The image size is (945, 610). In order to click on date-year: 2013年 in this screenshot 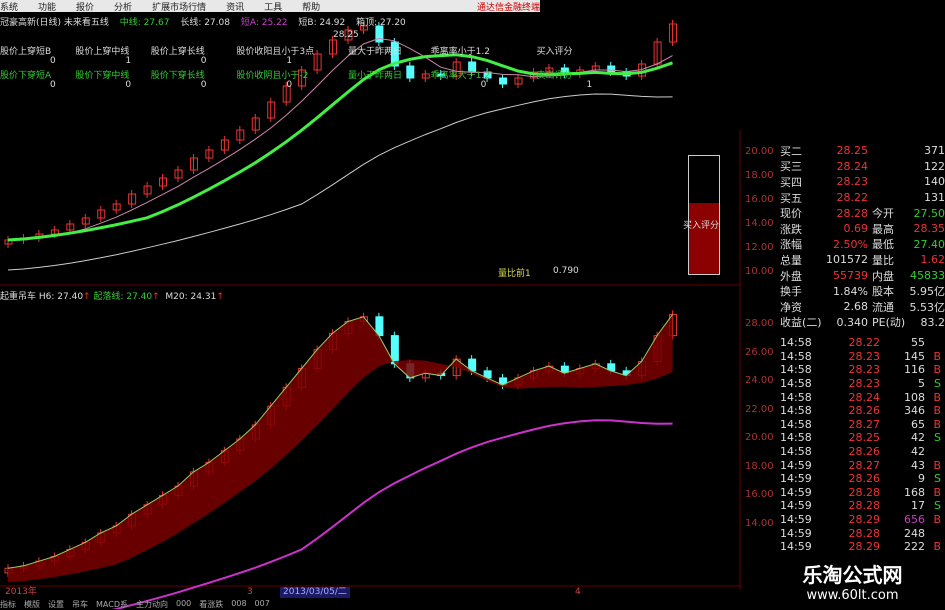, I will do `click(21, 592)`.